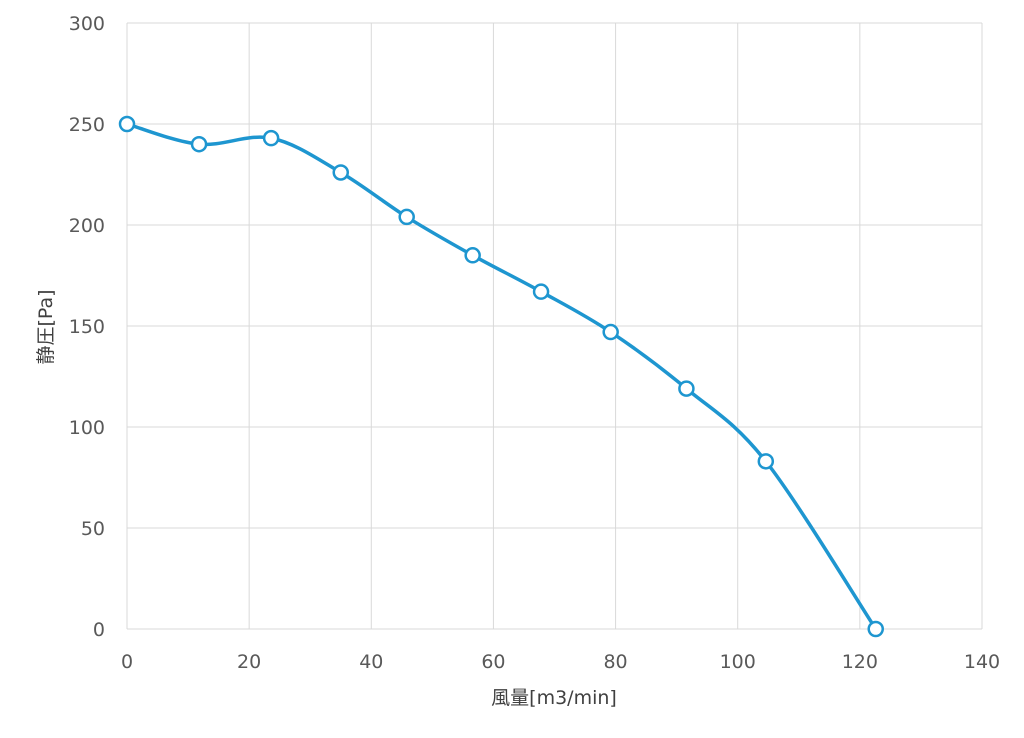 The height and width of the screenshot is (738, 1024). I want to click on x-tick-label: 100, so click(738, 662).